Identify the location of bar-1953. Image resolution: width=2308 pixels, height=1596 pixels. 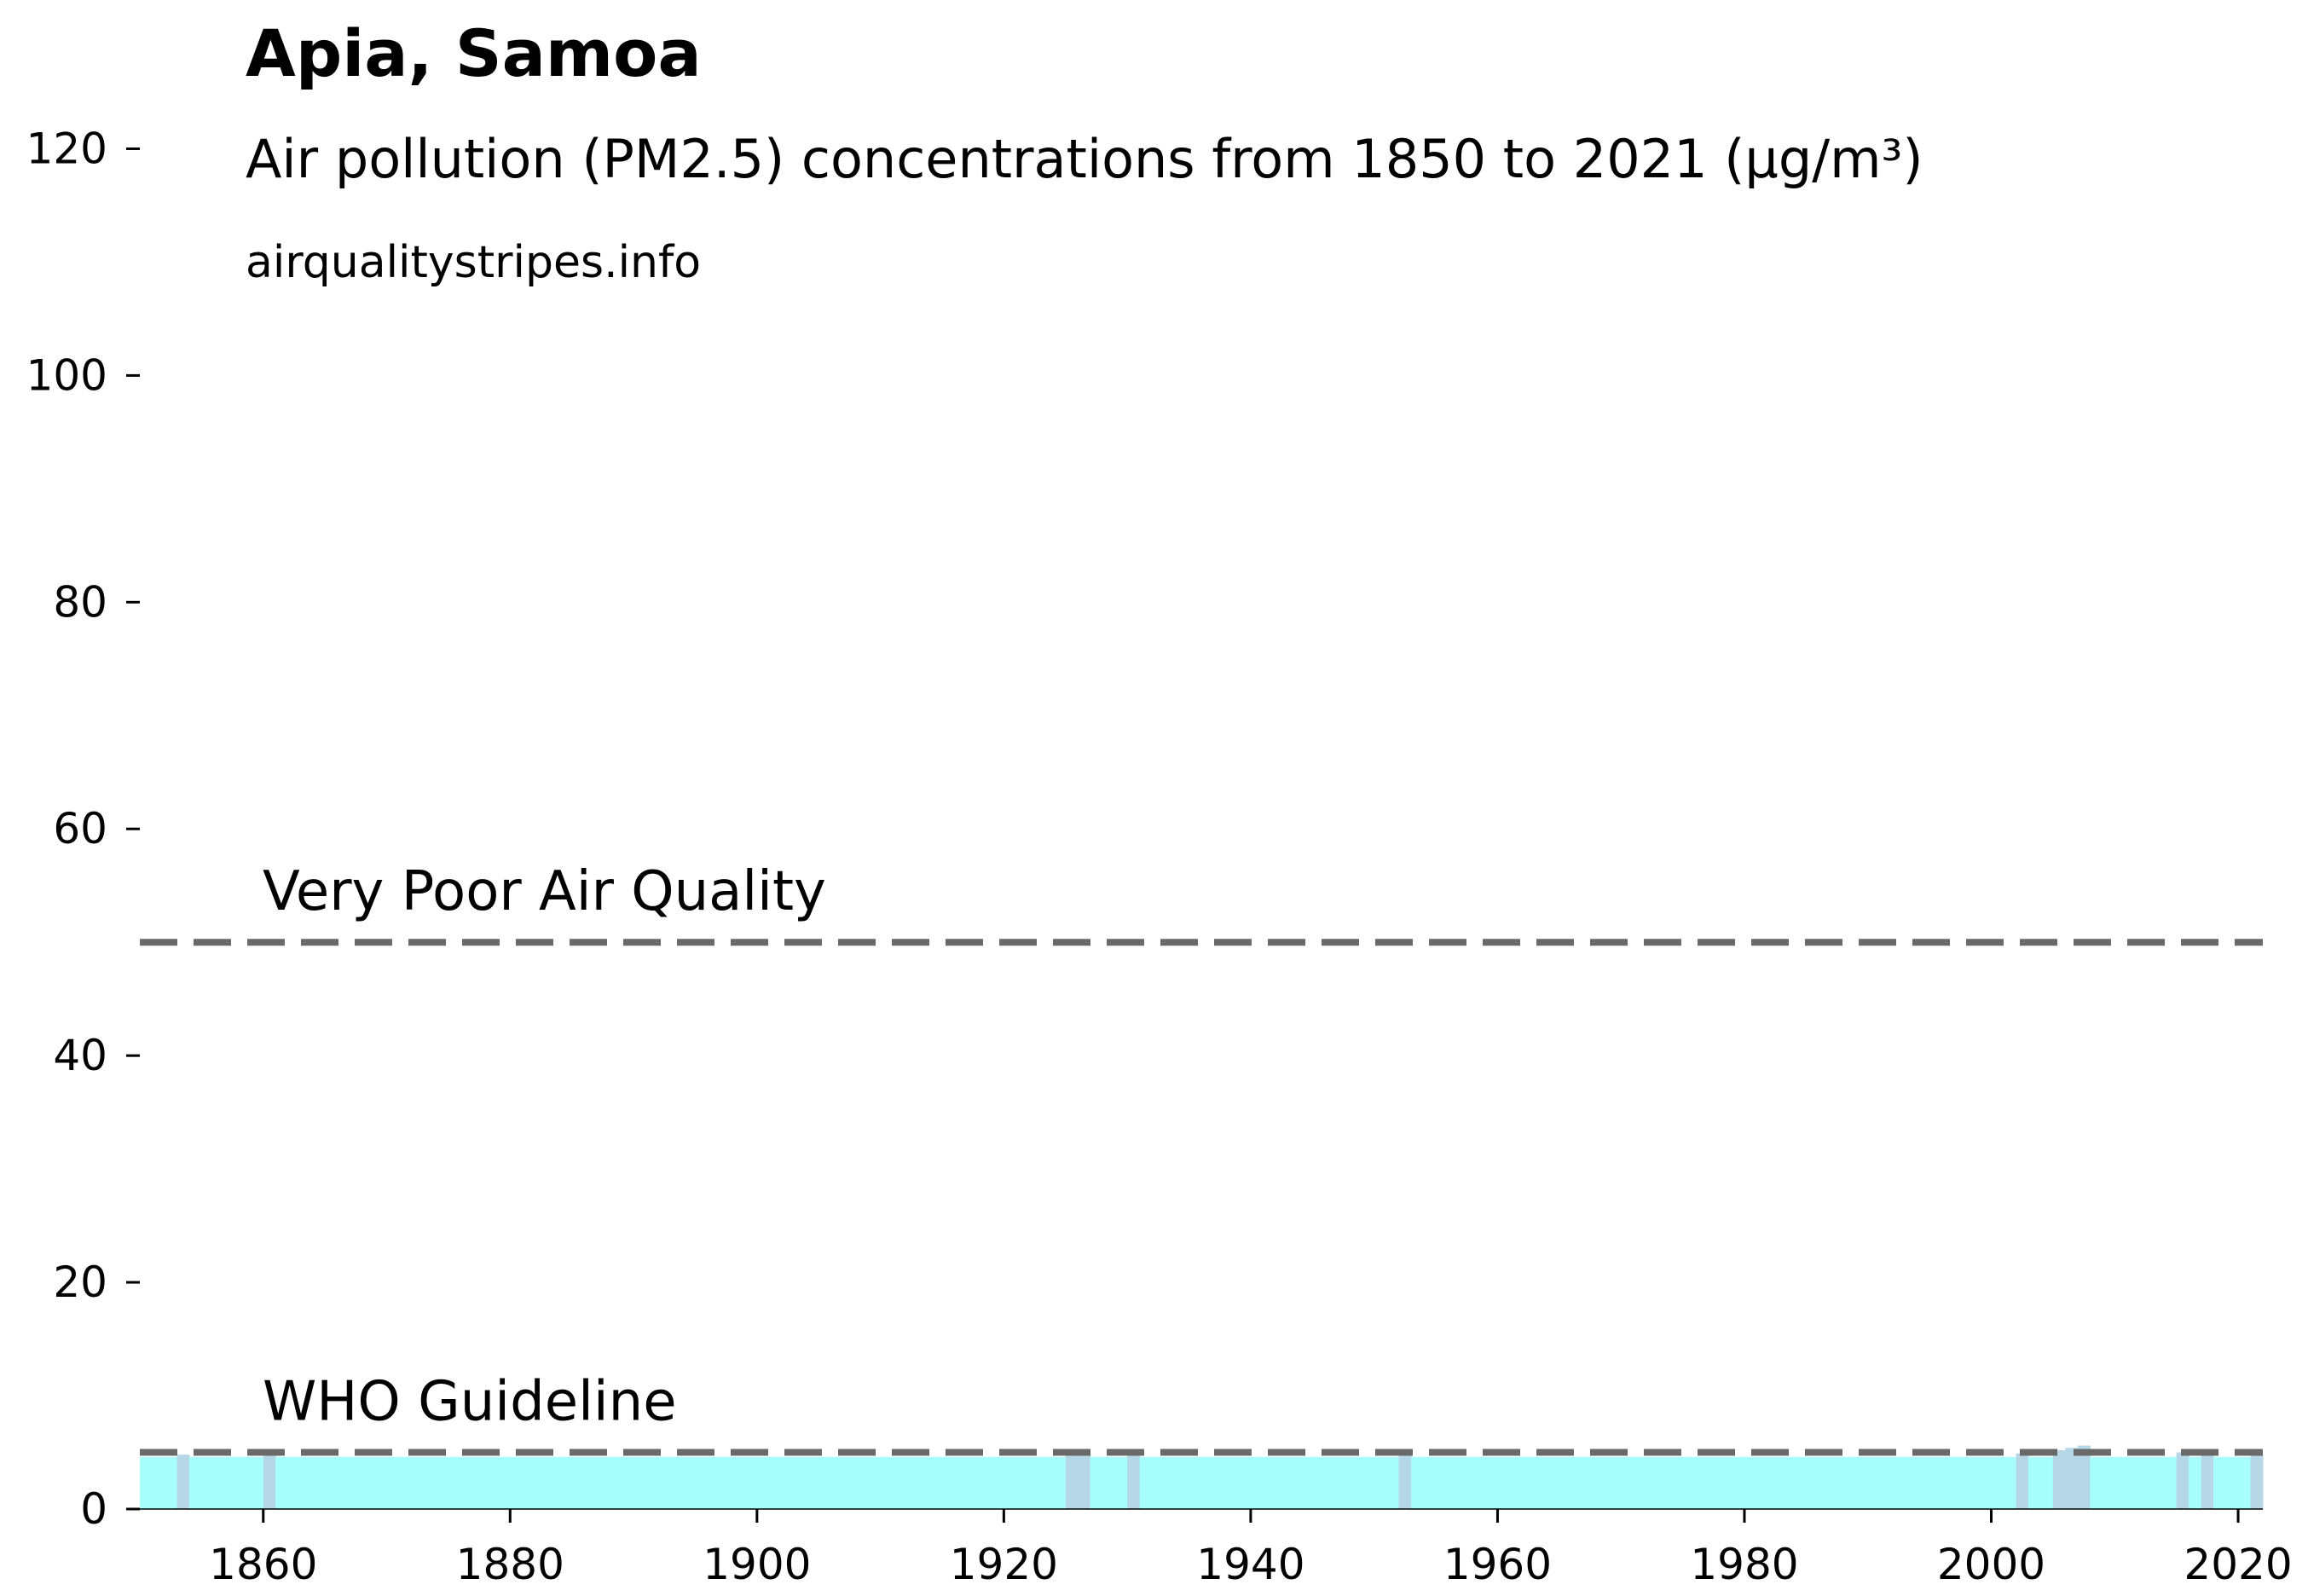
(1418, 1482).